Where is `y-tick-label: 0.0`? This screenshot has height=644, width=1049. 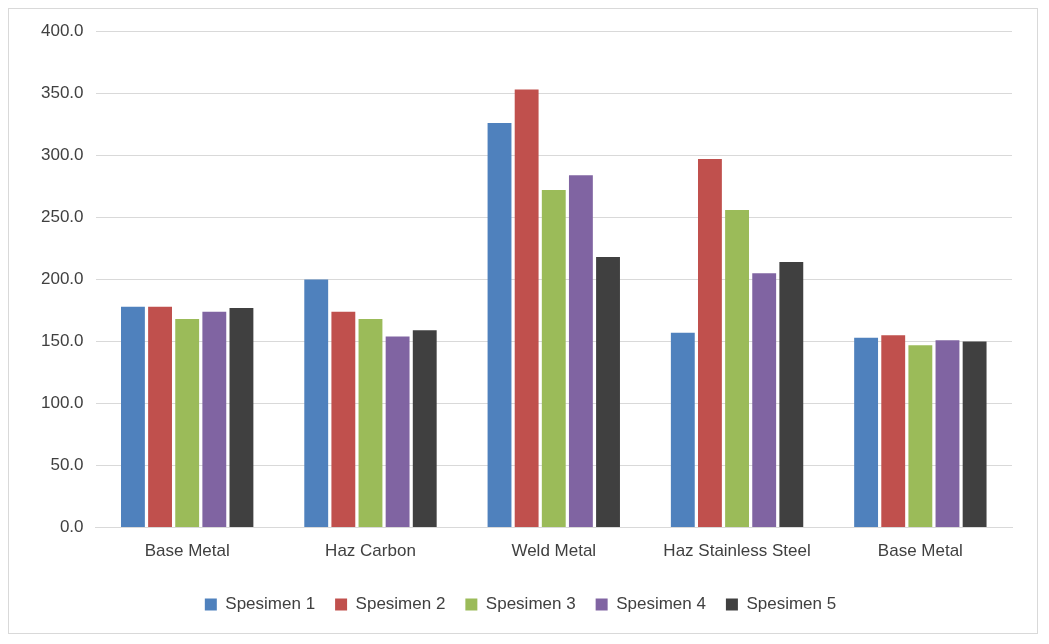 y-tick-label: 0.0 is located at coordinates (71, 527).